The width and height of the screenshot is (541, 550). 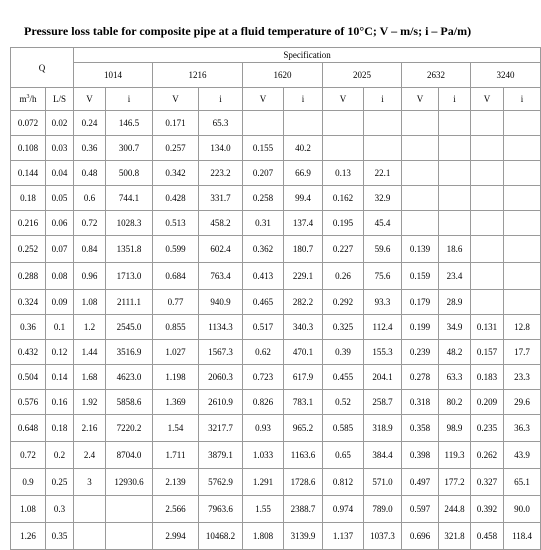 What do you see at coordinates (220, 223) in the screenshot?
I see `table-cell: 458.2` at bounding box center [220, 223].